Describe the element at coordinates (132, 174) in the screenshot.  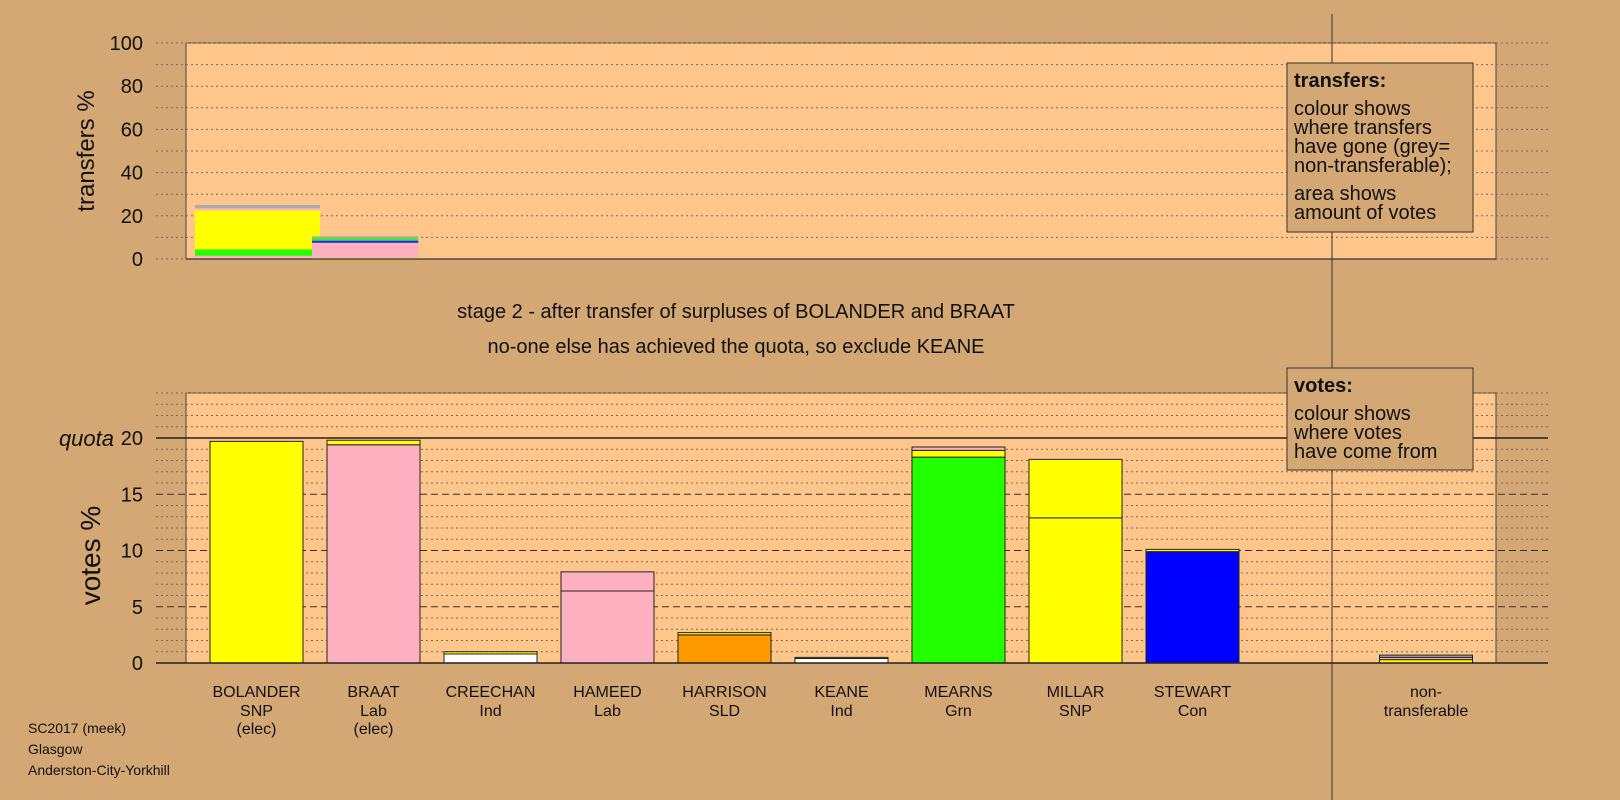
I see `transfers-y-tick-label: 40` at that location.